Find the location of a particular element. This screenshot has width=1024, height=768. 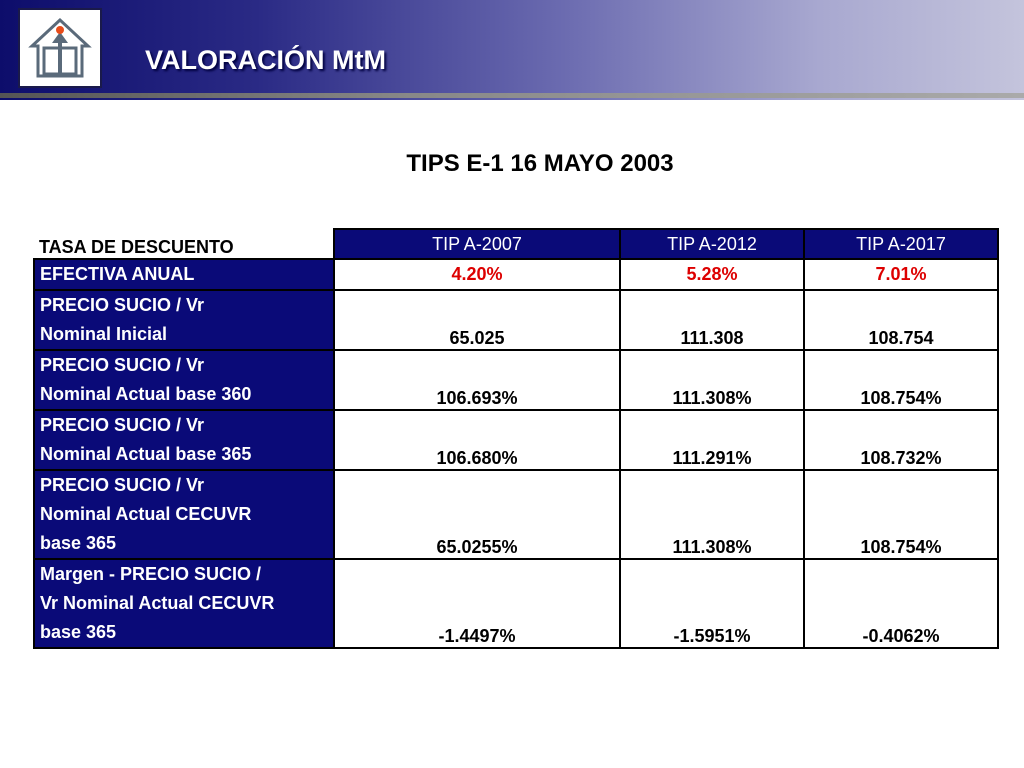

row-label-line: Margen - PRECIO SUCIO / is located at coordinates (151, 574).